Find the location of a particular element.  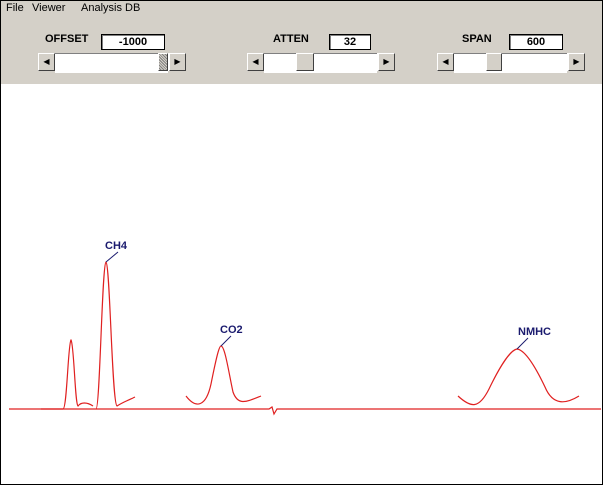

co2-peak-trace is located at coordinates (223, 375).